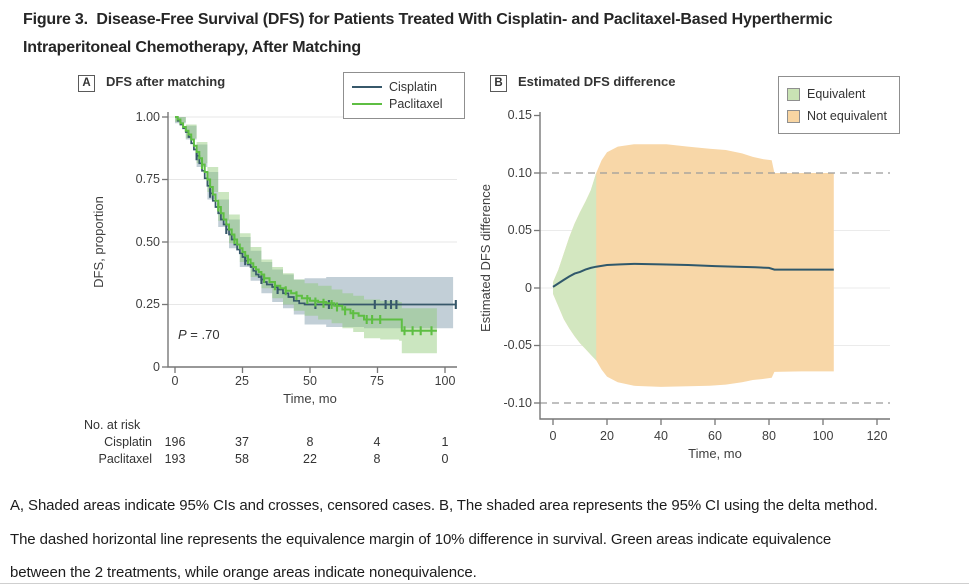  What do you see at coordinates (519, 230) in the screenshot?
I see `b-y-tick-0.05: 0.05` at bounding box center [519, 230].